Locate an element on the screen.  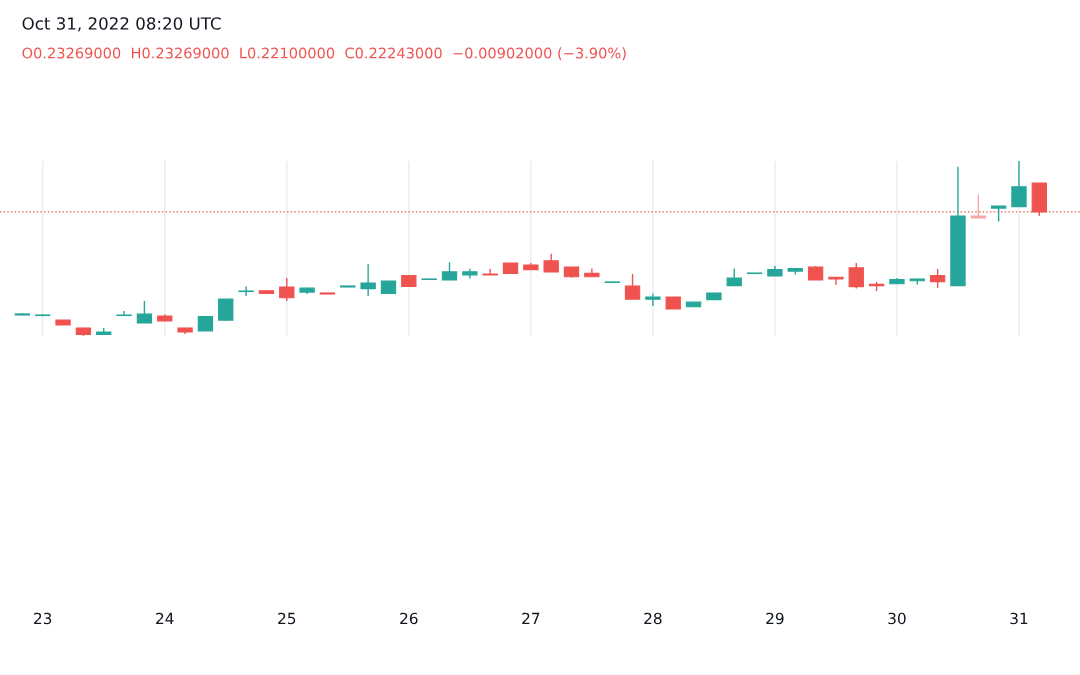
chart-title: Oct 31, 2022 08:20 UTC is located at coordinates (121, 24).